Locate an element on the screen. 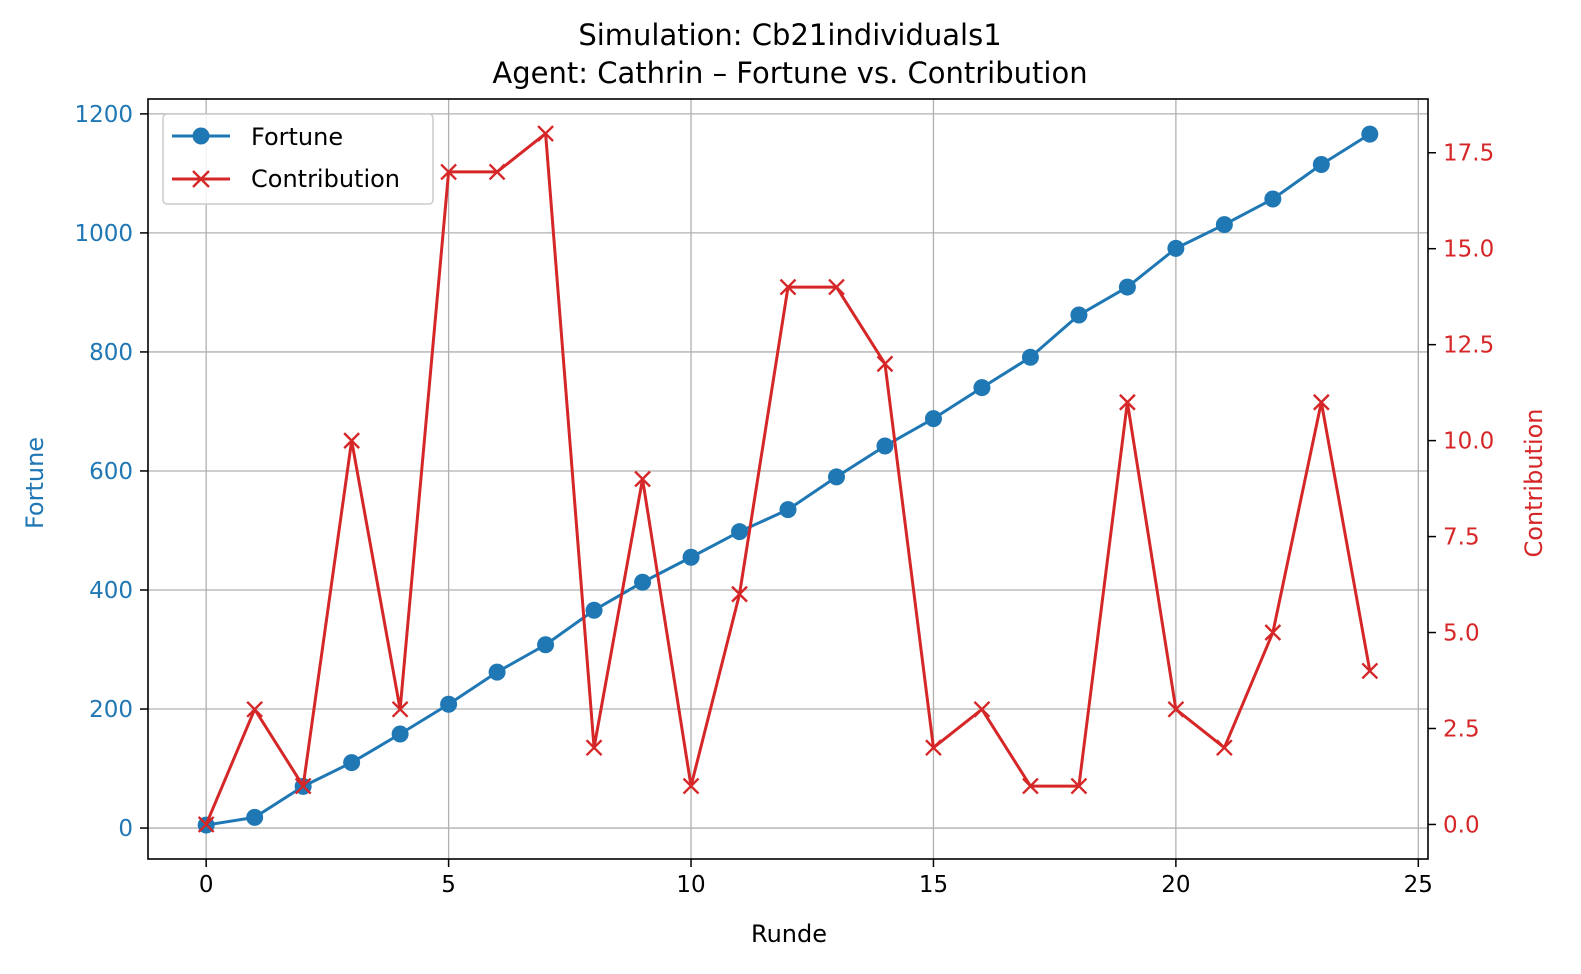  y-left-tick-label: 0 is located at coordinates (125, 829).